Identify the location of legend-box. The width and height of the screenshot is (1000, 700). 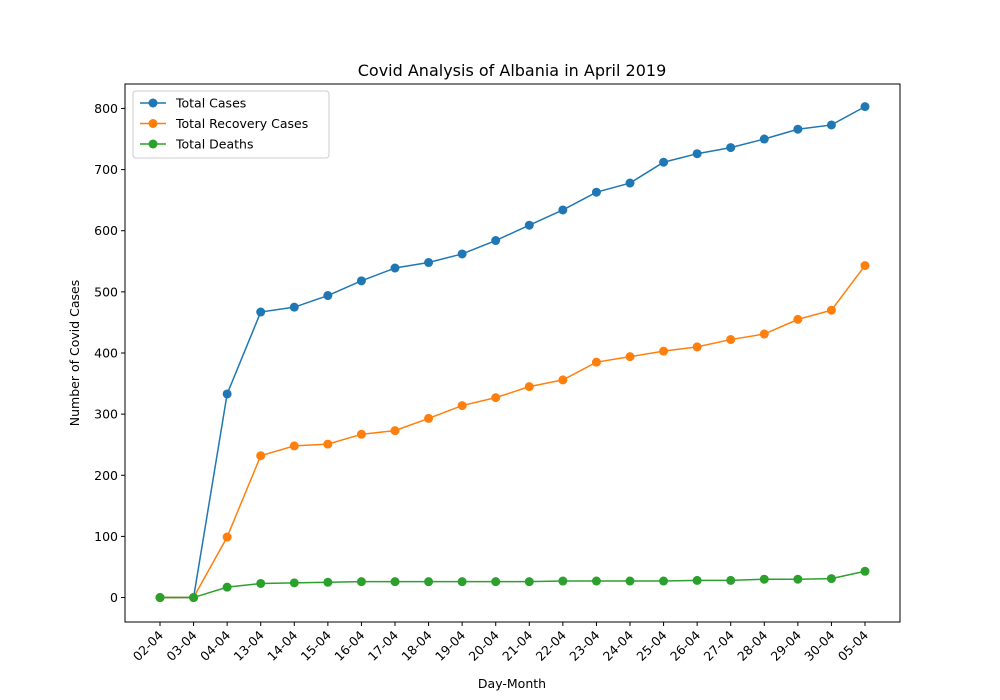
(231, 124).